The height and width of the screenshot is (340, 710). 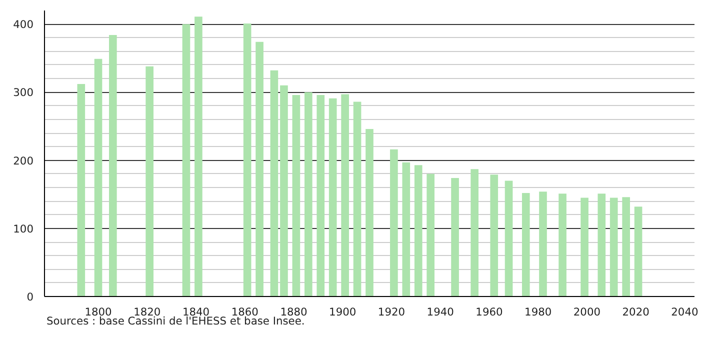 I want to click on x-tick-label: 1920, so click(x=392, y=312).